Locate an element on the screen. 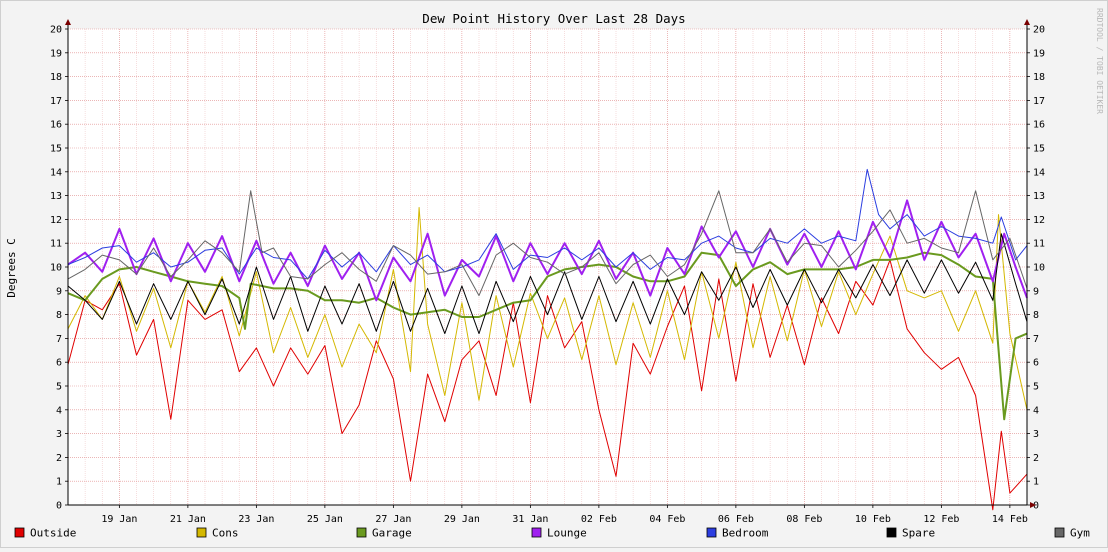  y-tick-label: 10 is located at coordinates (56, 268).